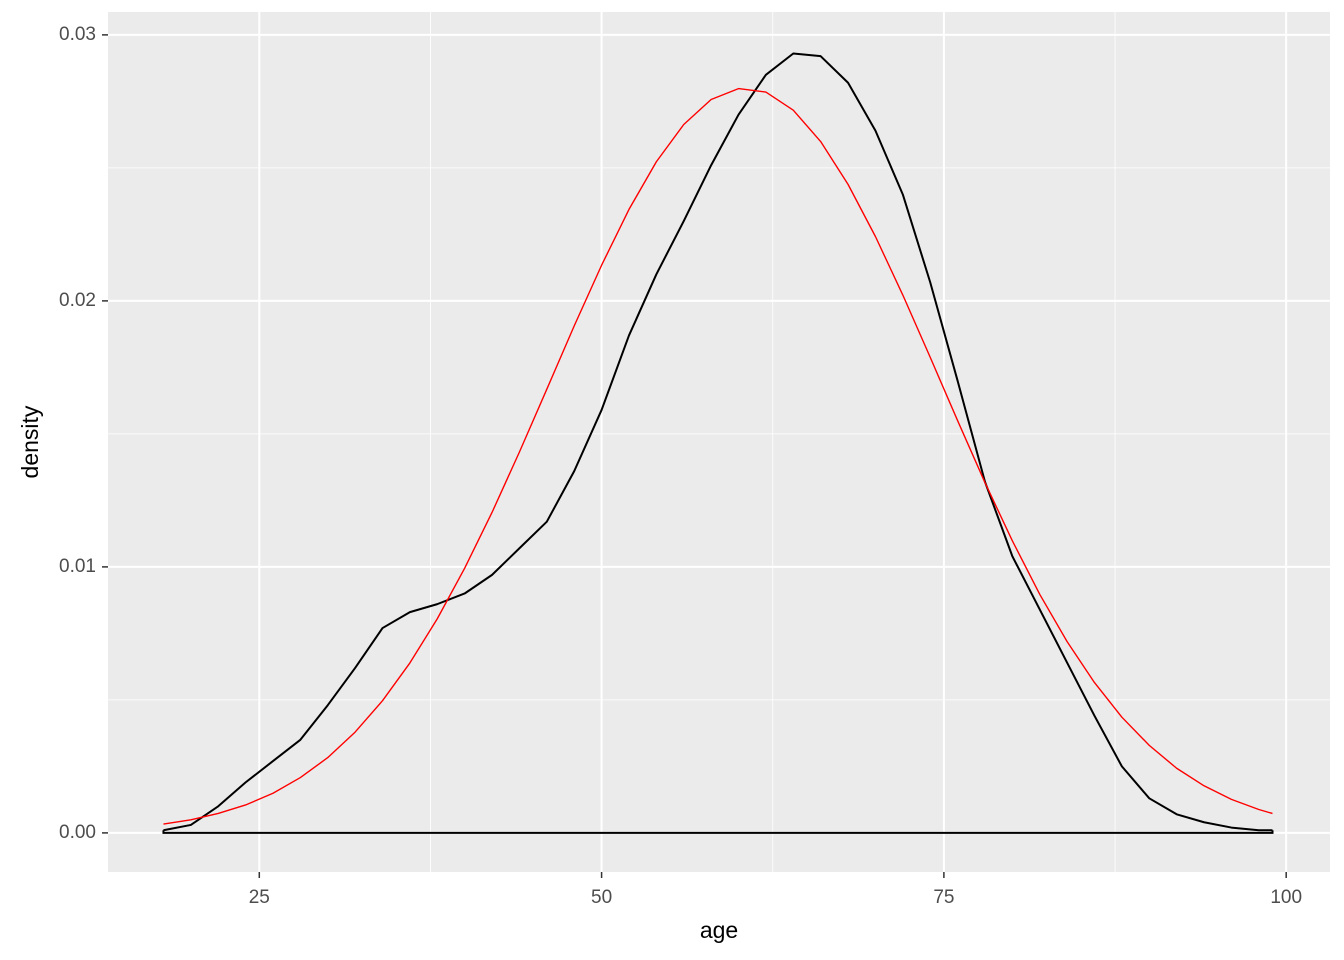 Image resolution: width=1344 pixels, height=960 pixels. What do you see at coordinates (1286, 897) in the screenshot?
I see `x-tick-label: 100` at bounding box center [1286, 897].